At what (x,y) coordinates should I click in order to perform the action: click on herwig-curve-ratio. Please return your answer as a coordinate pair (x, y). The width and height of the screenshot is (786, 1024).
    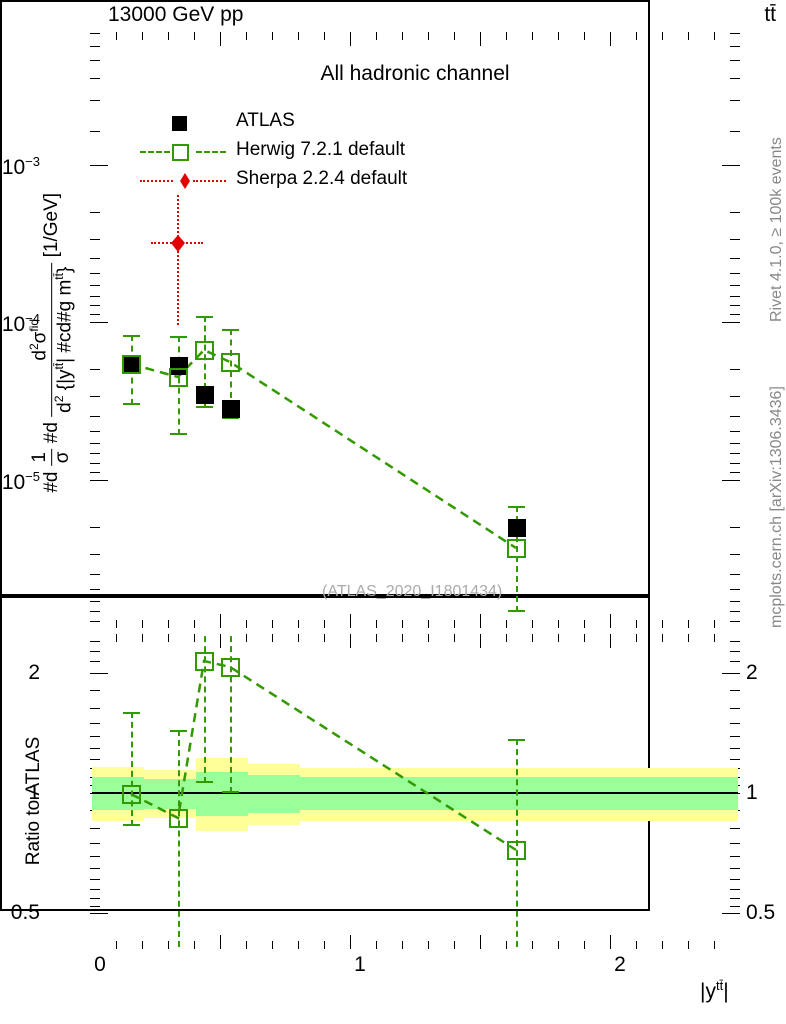
    Looking at the image, I should click on (323, 755).